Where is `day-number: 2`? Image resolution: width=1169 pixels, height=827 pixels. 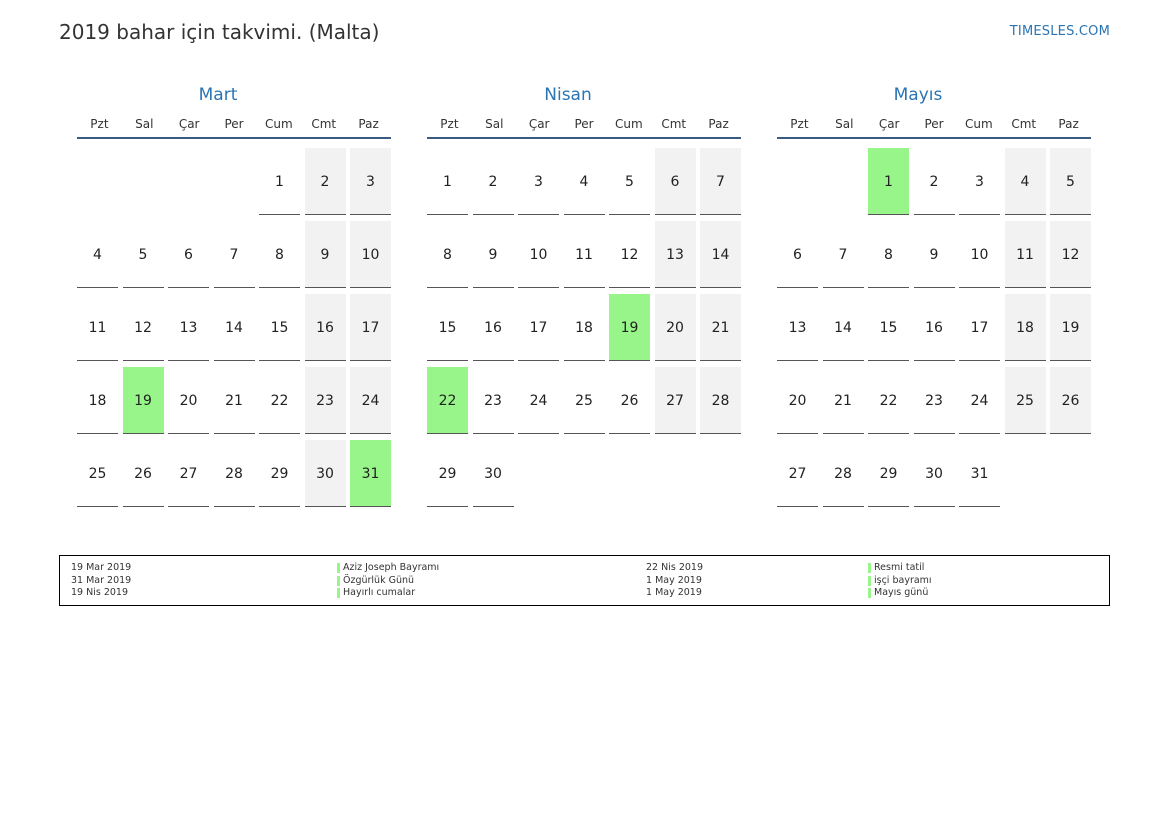 day-number: 2 is located at coordinates (325, 181).